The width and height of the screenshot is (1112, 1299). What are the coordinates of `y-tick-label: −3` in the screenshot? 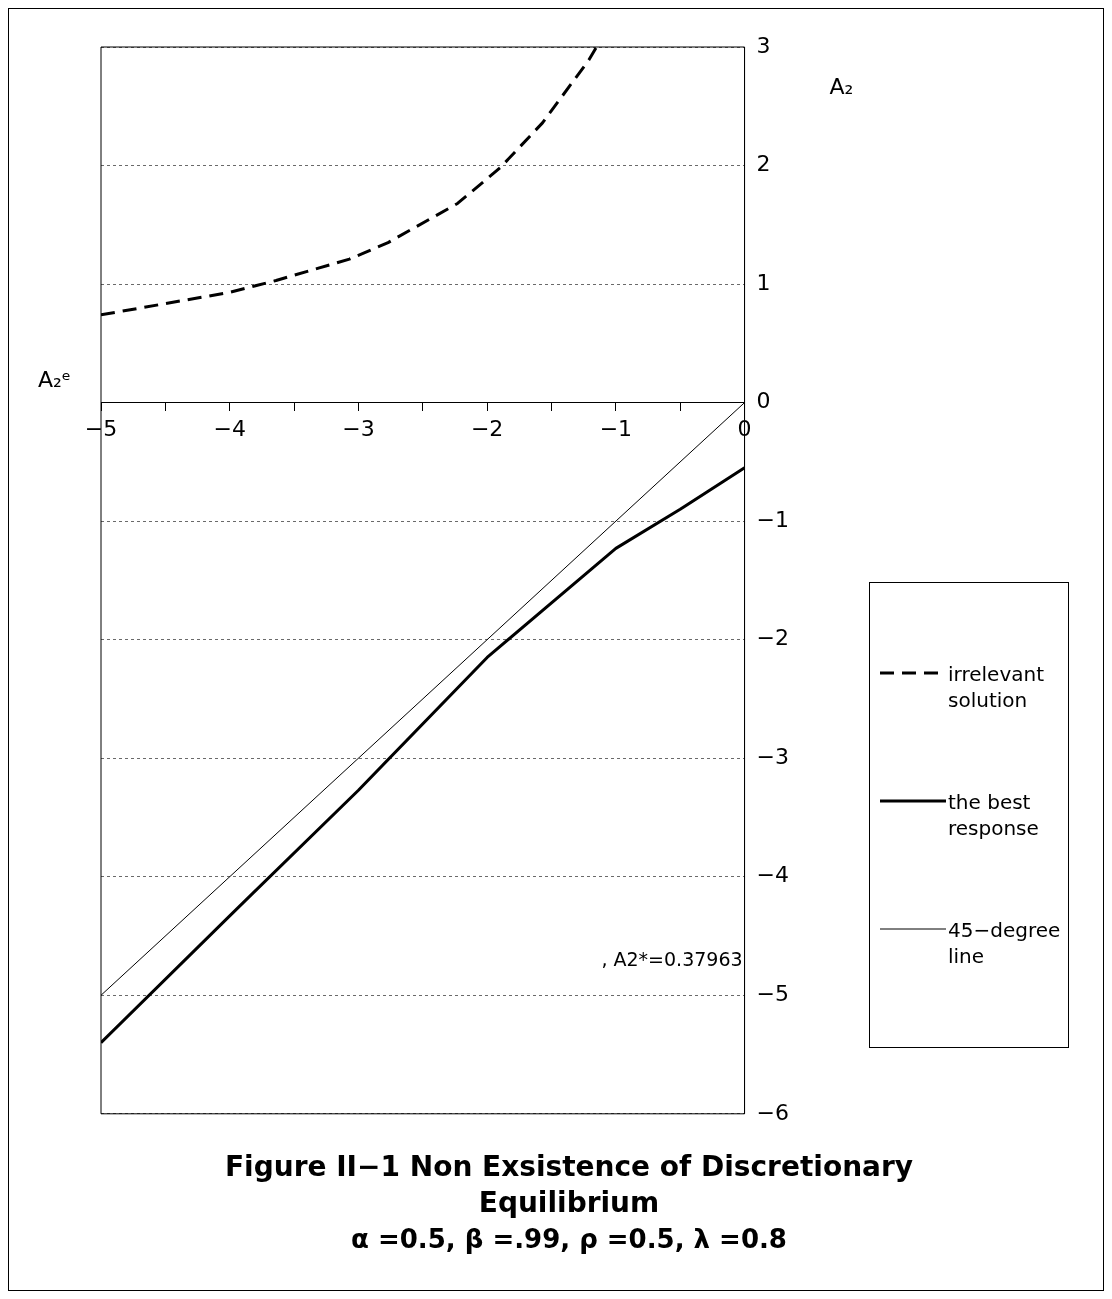 It's located at (773, 756).